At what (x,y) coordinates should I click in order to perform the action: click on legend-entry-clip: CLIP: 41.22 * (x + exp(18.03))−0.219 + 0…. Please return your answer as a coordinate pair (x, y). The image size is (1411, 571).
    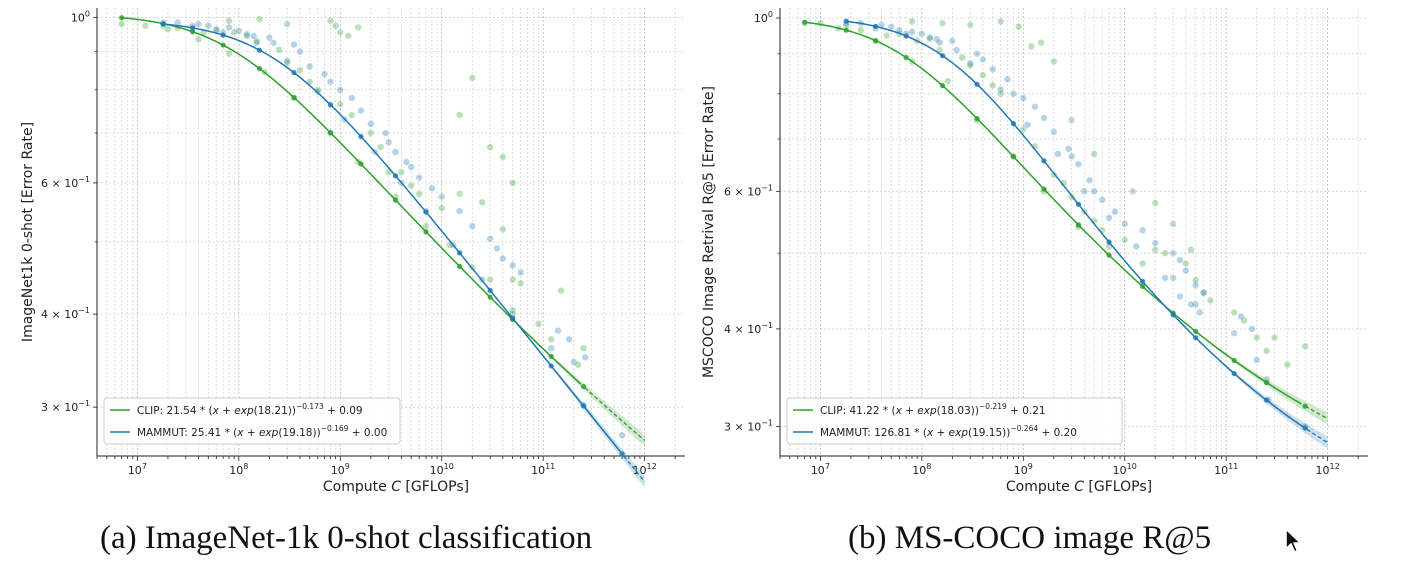
    Looking at the image, I should click on (933, 409).